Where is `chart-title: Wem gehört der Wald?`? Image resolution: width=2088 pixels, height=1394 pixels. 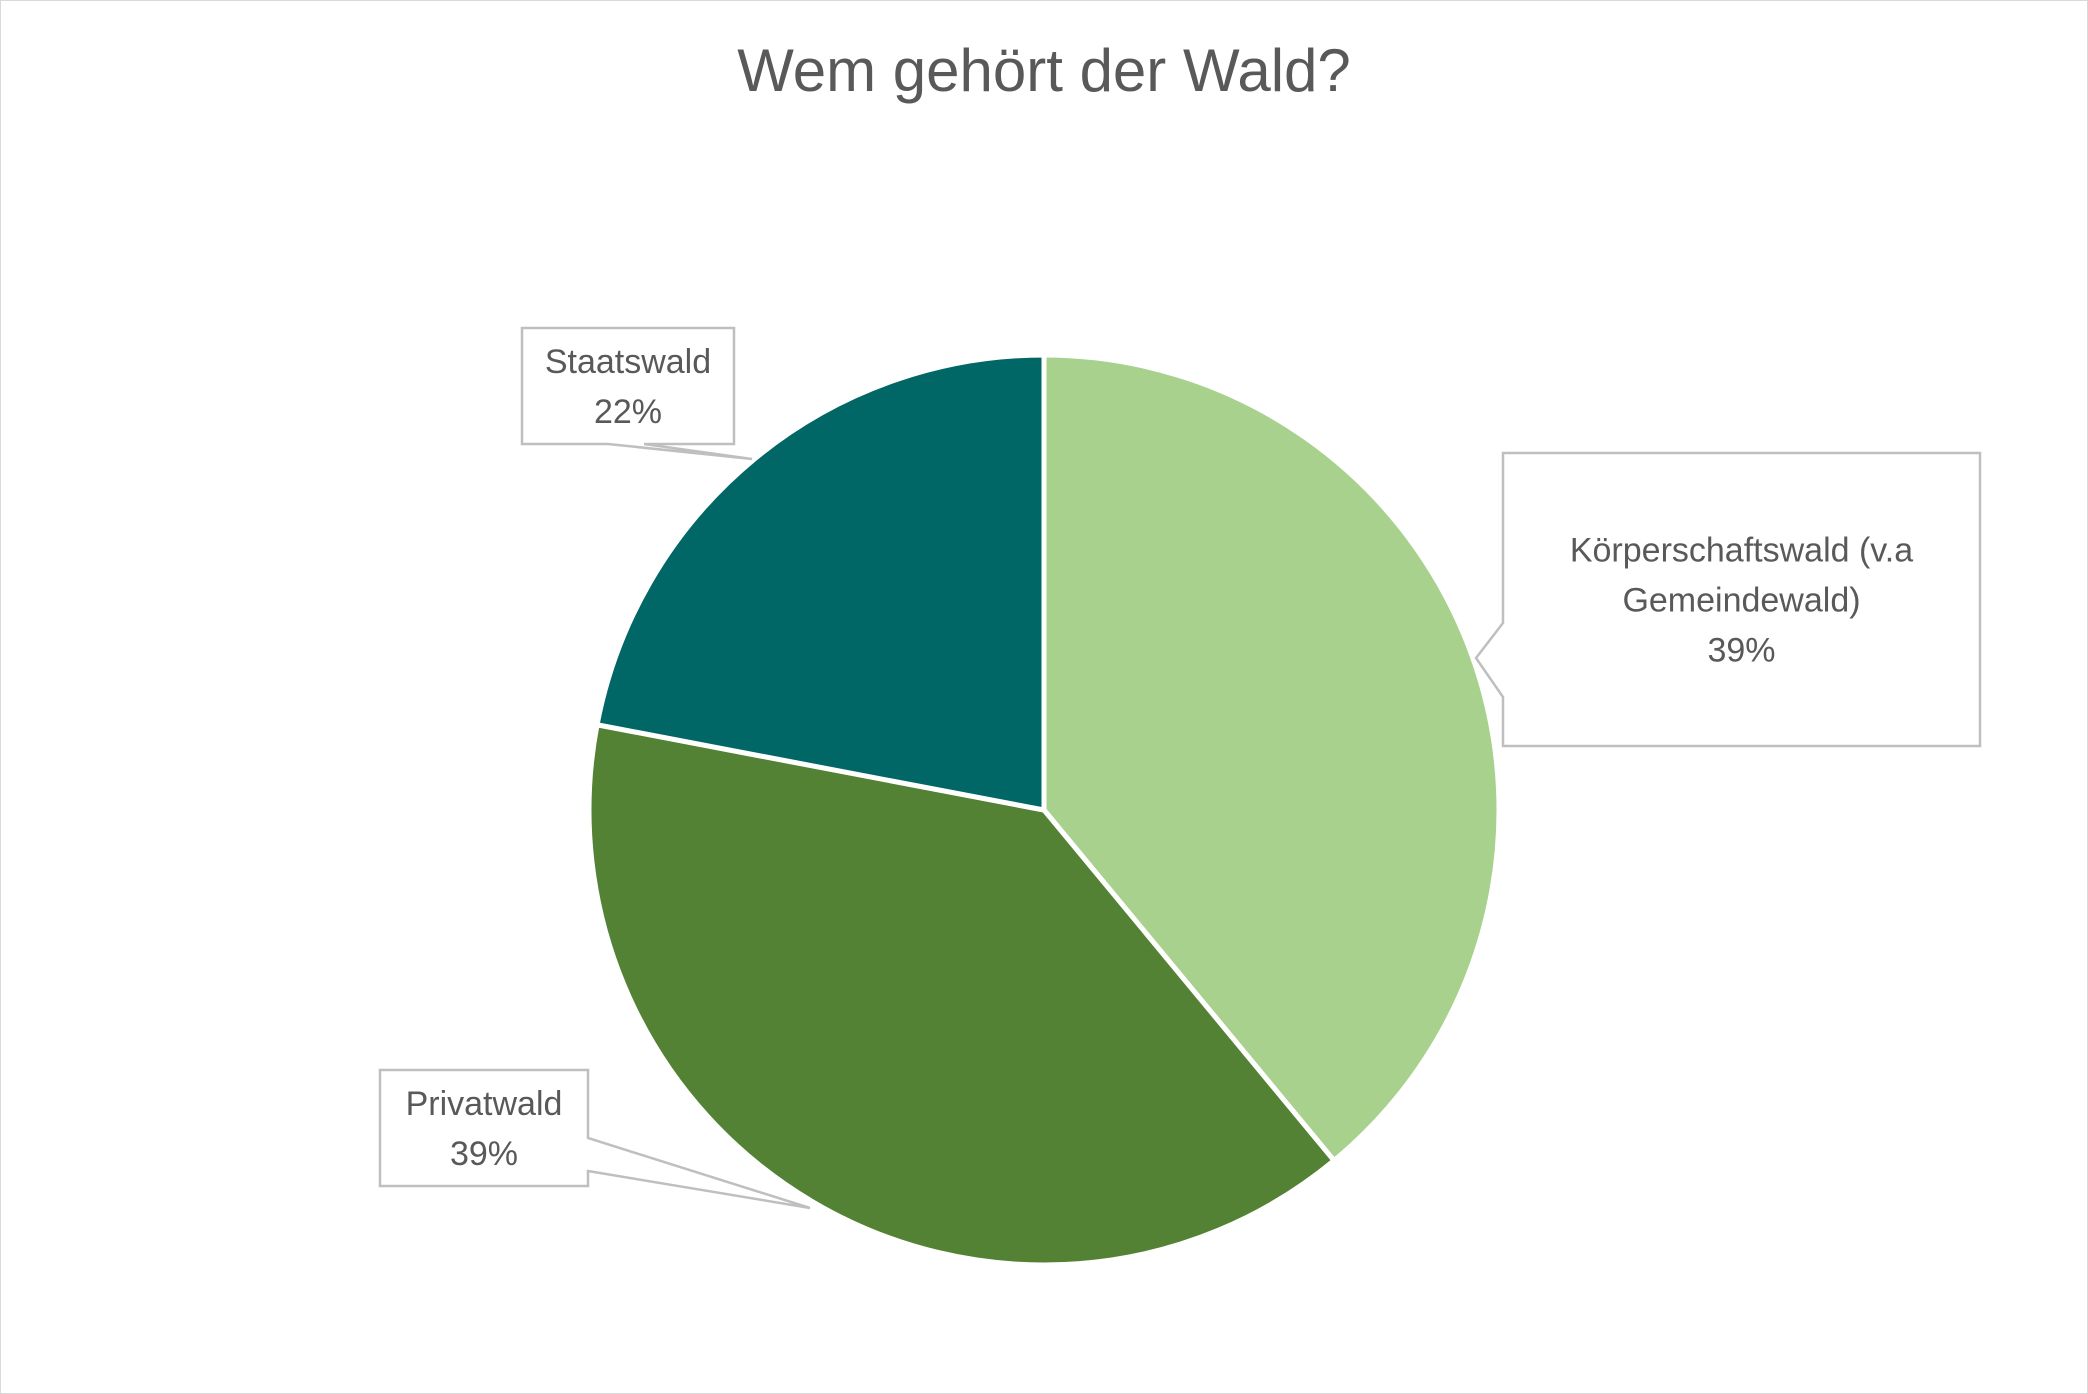 chart-title: Wem gehört der Wald? is located at coordinates (1044, 70).